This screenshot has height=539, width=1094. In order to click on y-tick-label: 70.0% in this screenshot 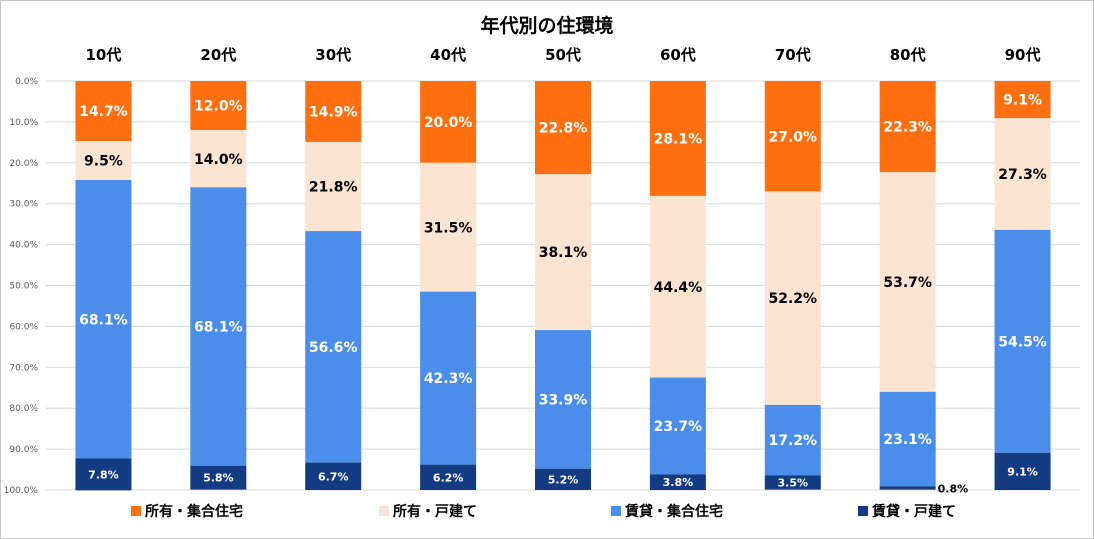, I will do `click(23, 368)`.